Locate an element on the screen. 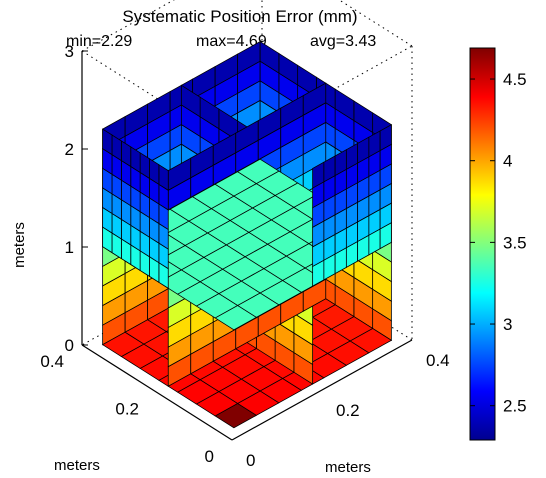  z-tick-label: 3 is located at coordinates (69, 51).